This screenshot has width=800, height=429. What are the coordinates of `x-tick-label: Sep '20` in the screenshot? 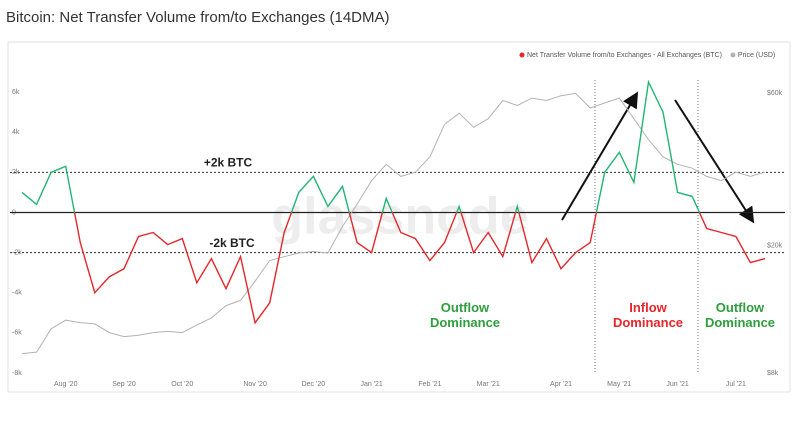 It's located at (124, 384).